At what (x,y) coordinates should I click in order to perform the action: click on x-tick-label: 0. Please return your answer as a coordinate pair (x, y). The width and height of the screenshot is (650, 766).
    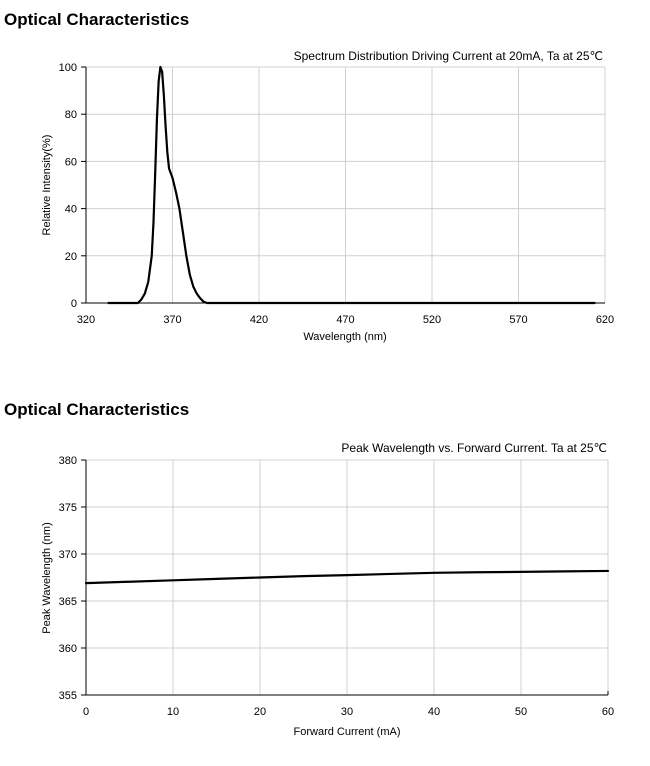
    Looking at the image, I should click on (86, 712).